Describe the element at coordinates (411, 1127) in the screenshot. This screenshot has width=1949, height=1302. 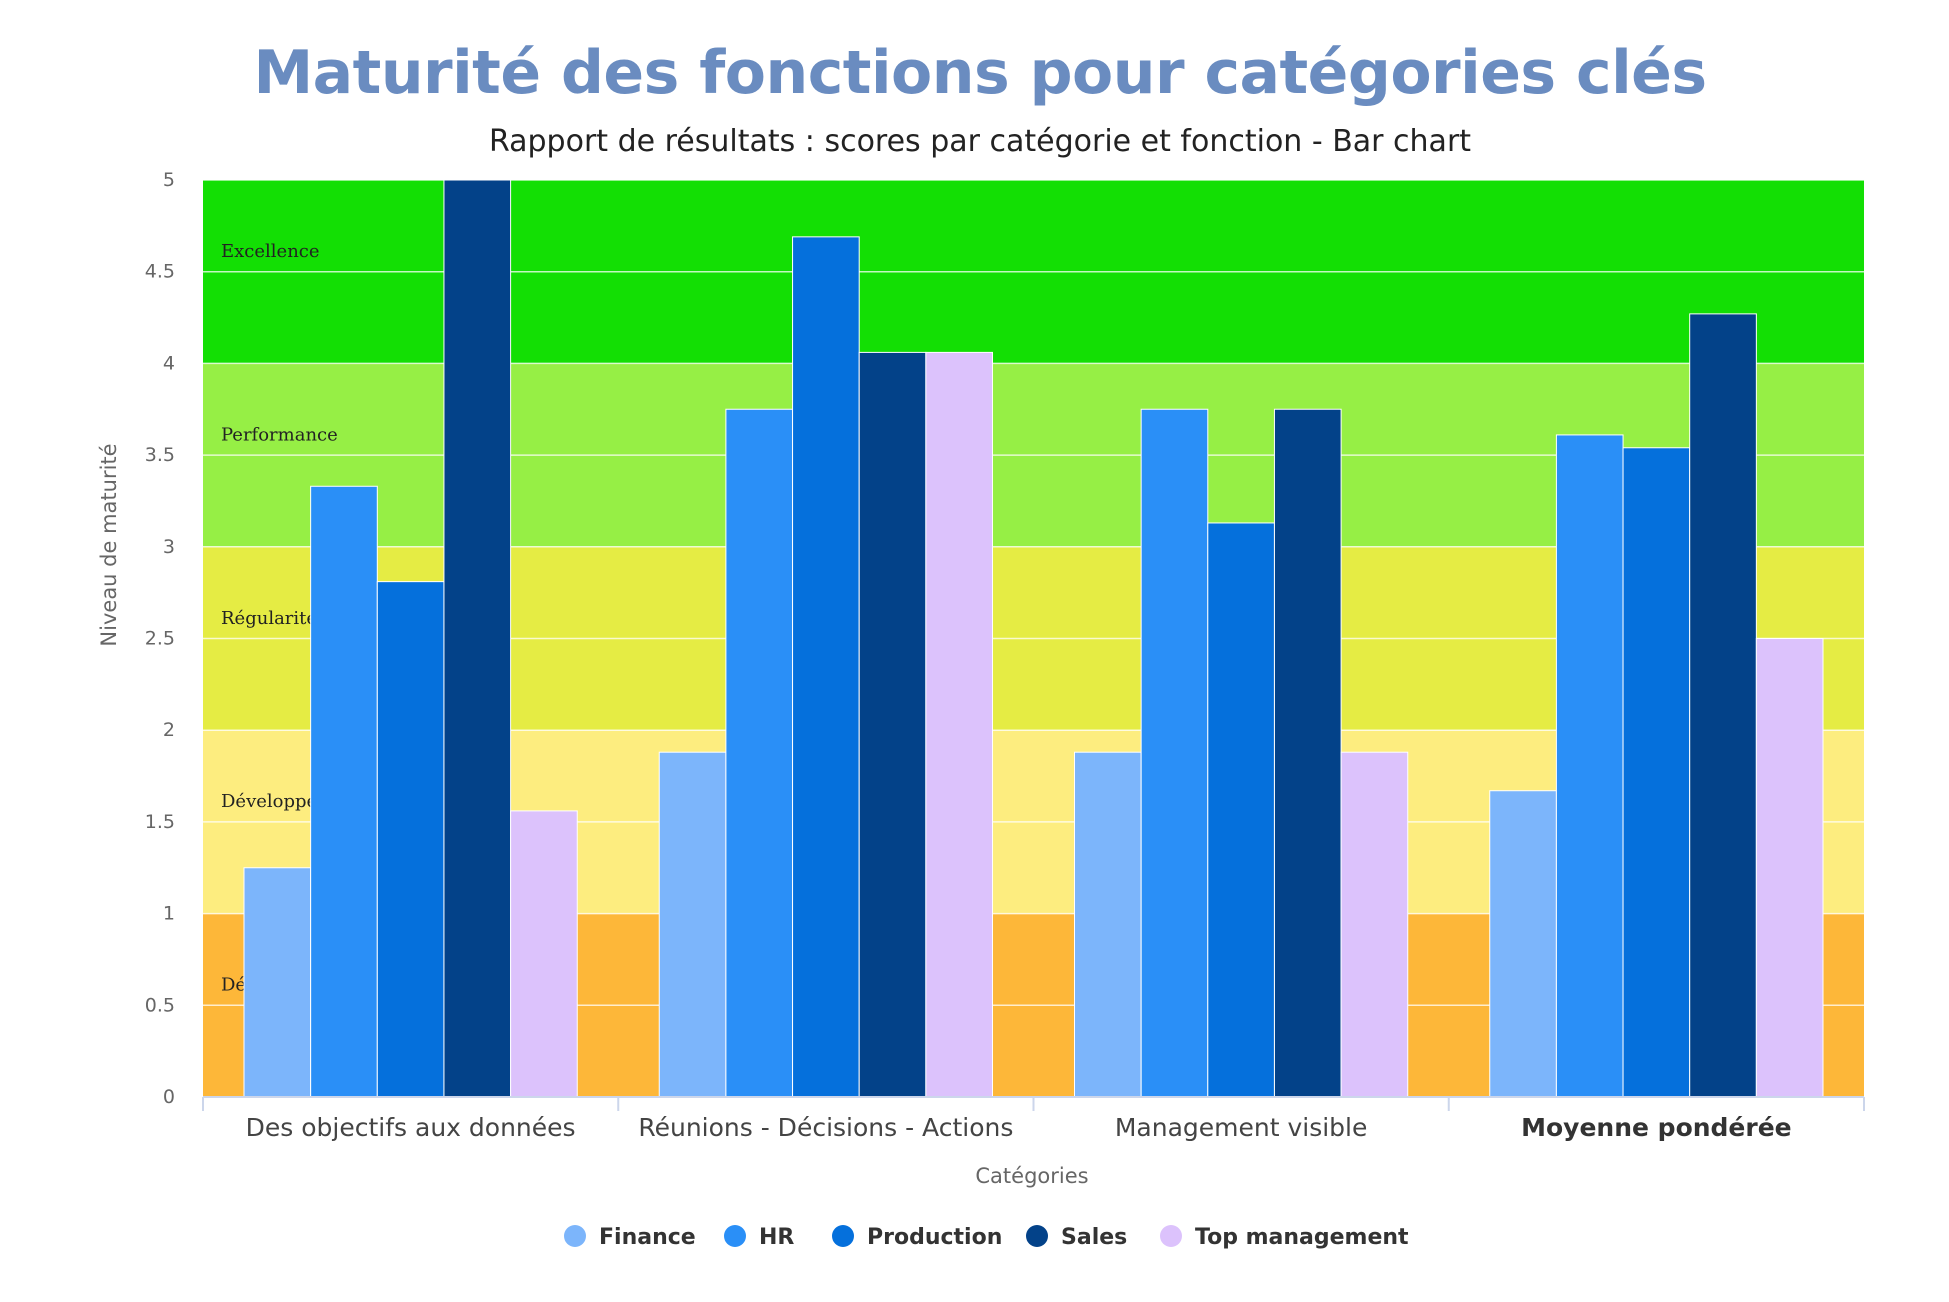
I see `x-category-label: Des objectifs aux données` at that location.